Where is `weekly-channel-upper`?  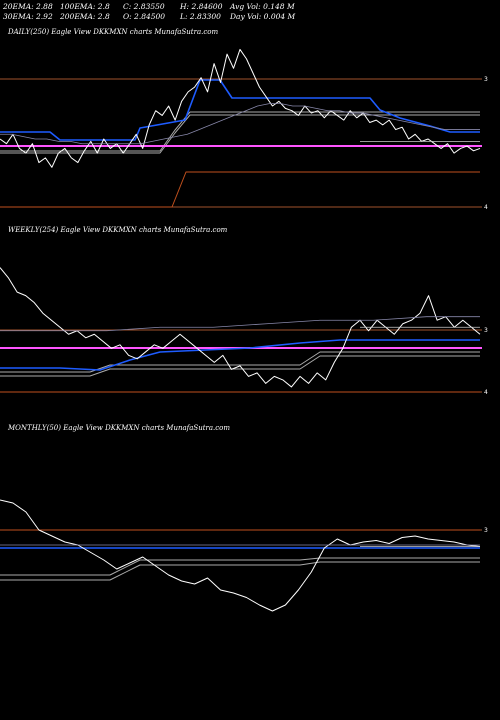
weekly-channel-upper is located at coordinates (240, 362).